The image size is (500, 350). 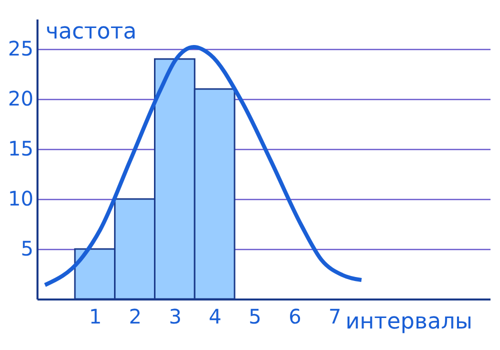 I want to click on x-tick-label: 5, so click(x=255, y=316).